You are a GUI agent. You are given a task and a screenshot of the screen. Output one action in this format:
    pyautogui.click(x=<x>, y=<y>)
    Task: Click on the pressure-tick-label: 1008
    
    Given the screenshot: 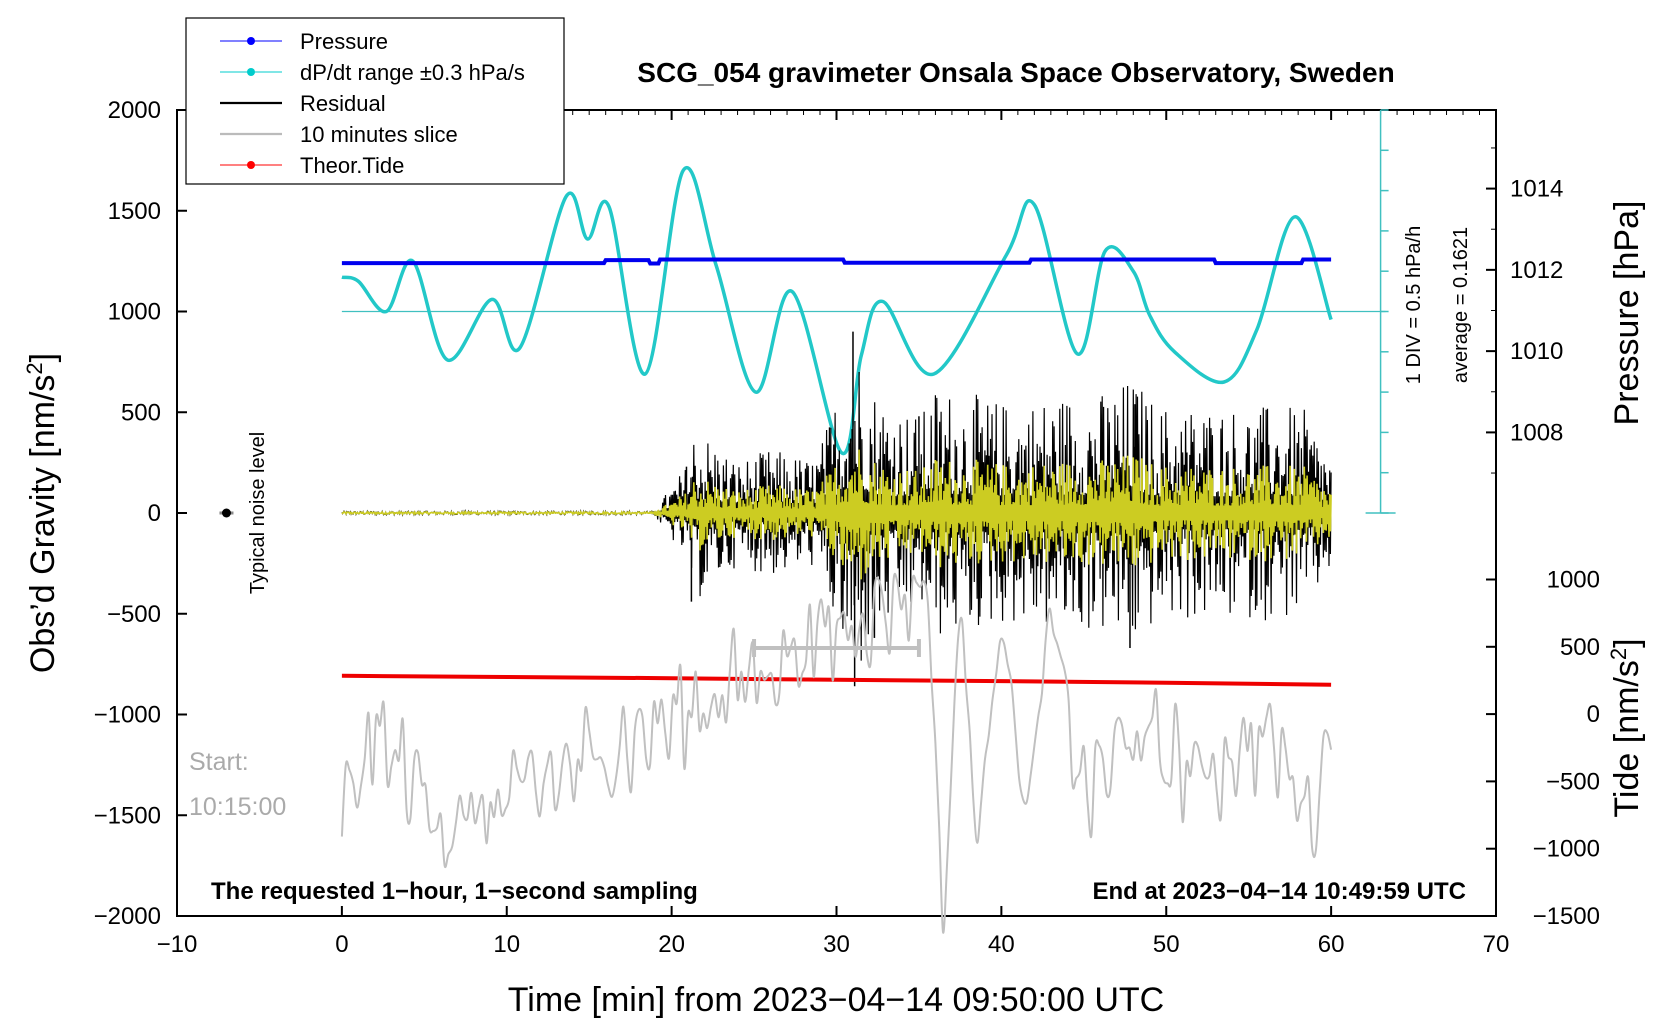 What is the action you would take?
    pyautogui.click(x=1536, y=432)
    